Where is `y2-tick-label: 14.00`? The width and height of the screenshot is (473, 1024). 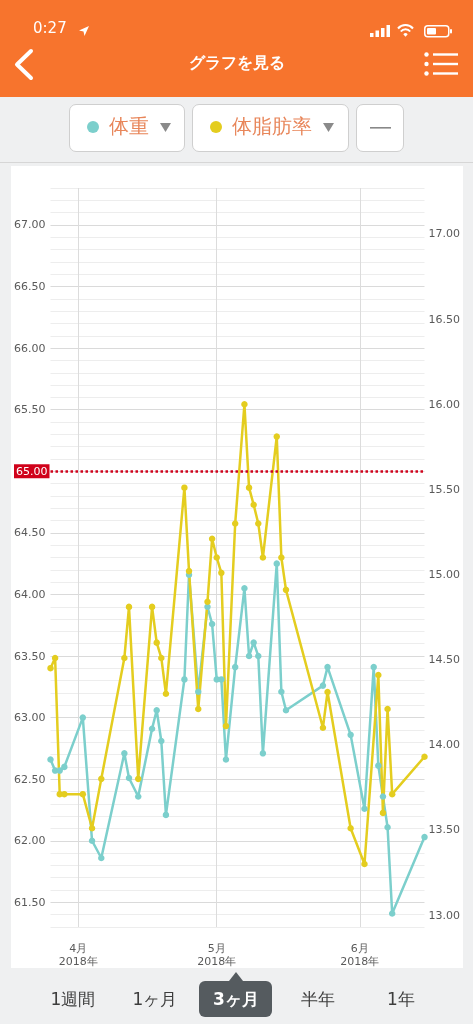
y2-tick-label: 14.00 is located at coordinates (444, 745).